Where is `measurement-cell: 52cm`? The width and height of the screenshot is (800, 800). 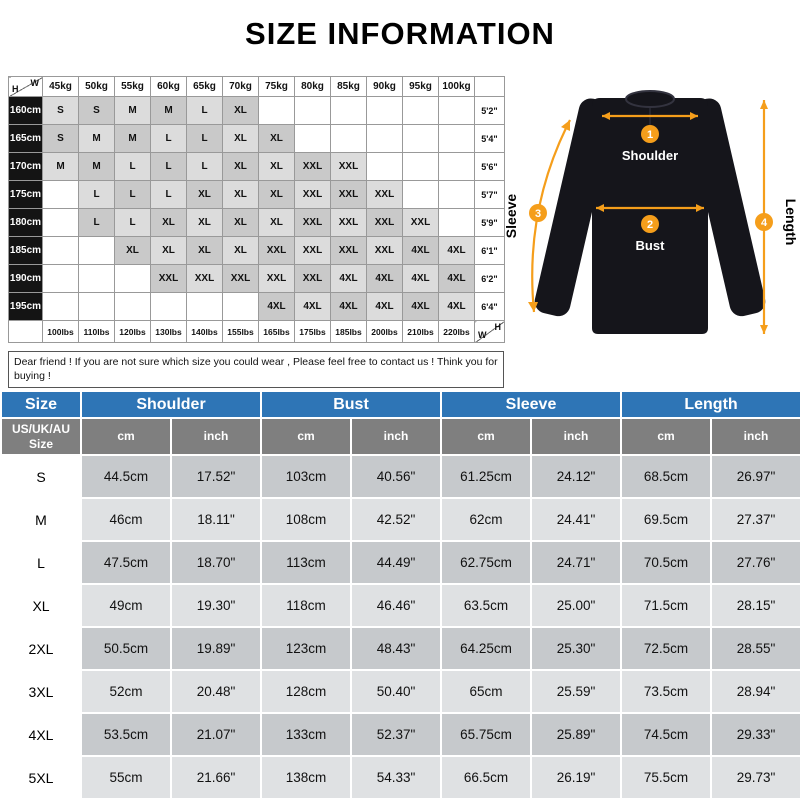 measurement-cell: 52cm is located at coordinates (126, 691).